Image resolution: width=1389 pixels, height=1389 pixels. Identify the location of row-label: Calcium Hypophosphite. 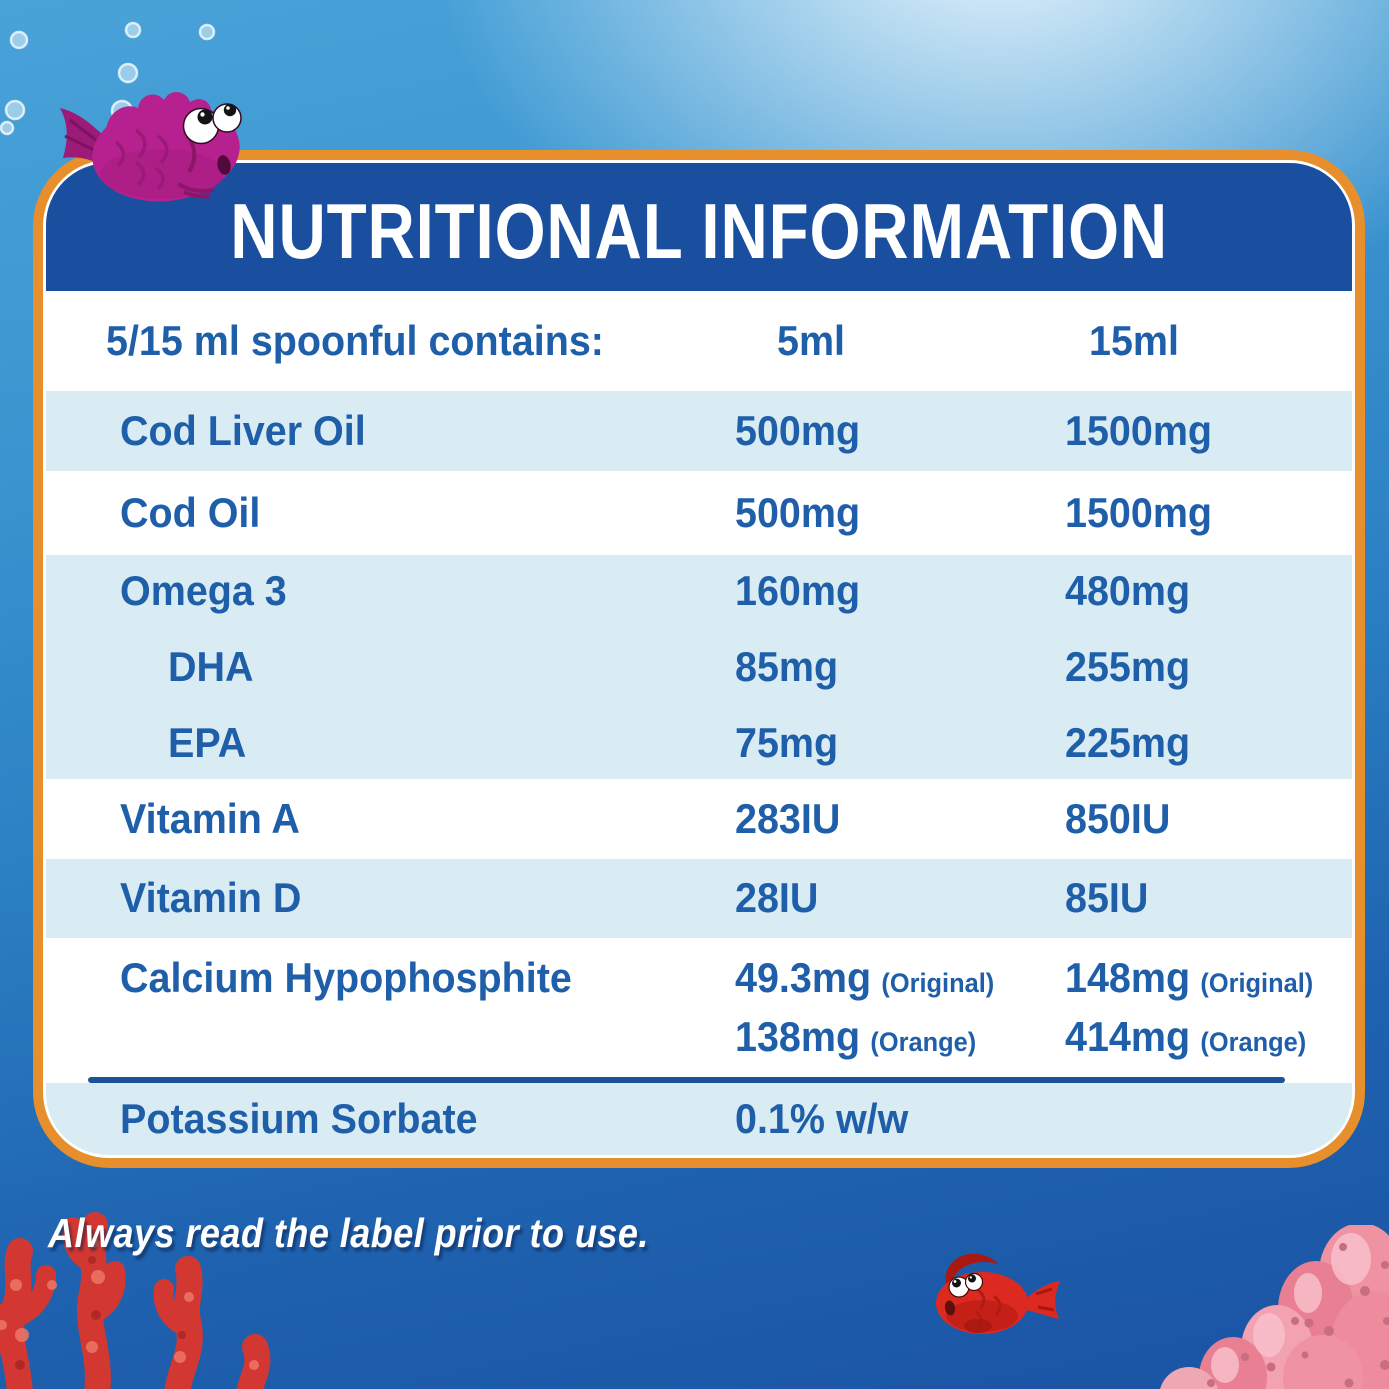
(346, 978).